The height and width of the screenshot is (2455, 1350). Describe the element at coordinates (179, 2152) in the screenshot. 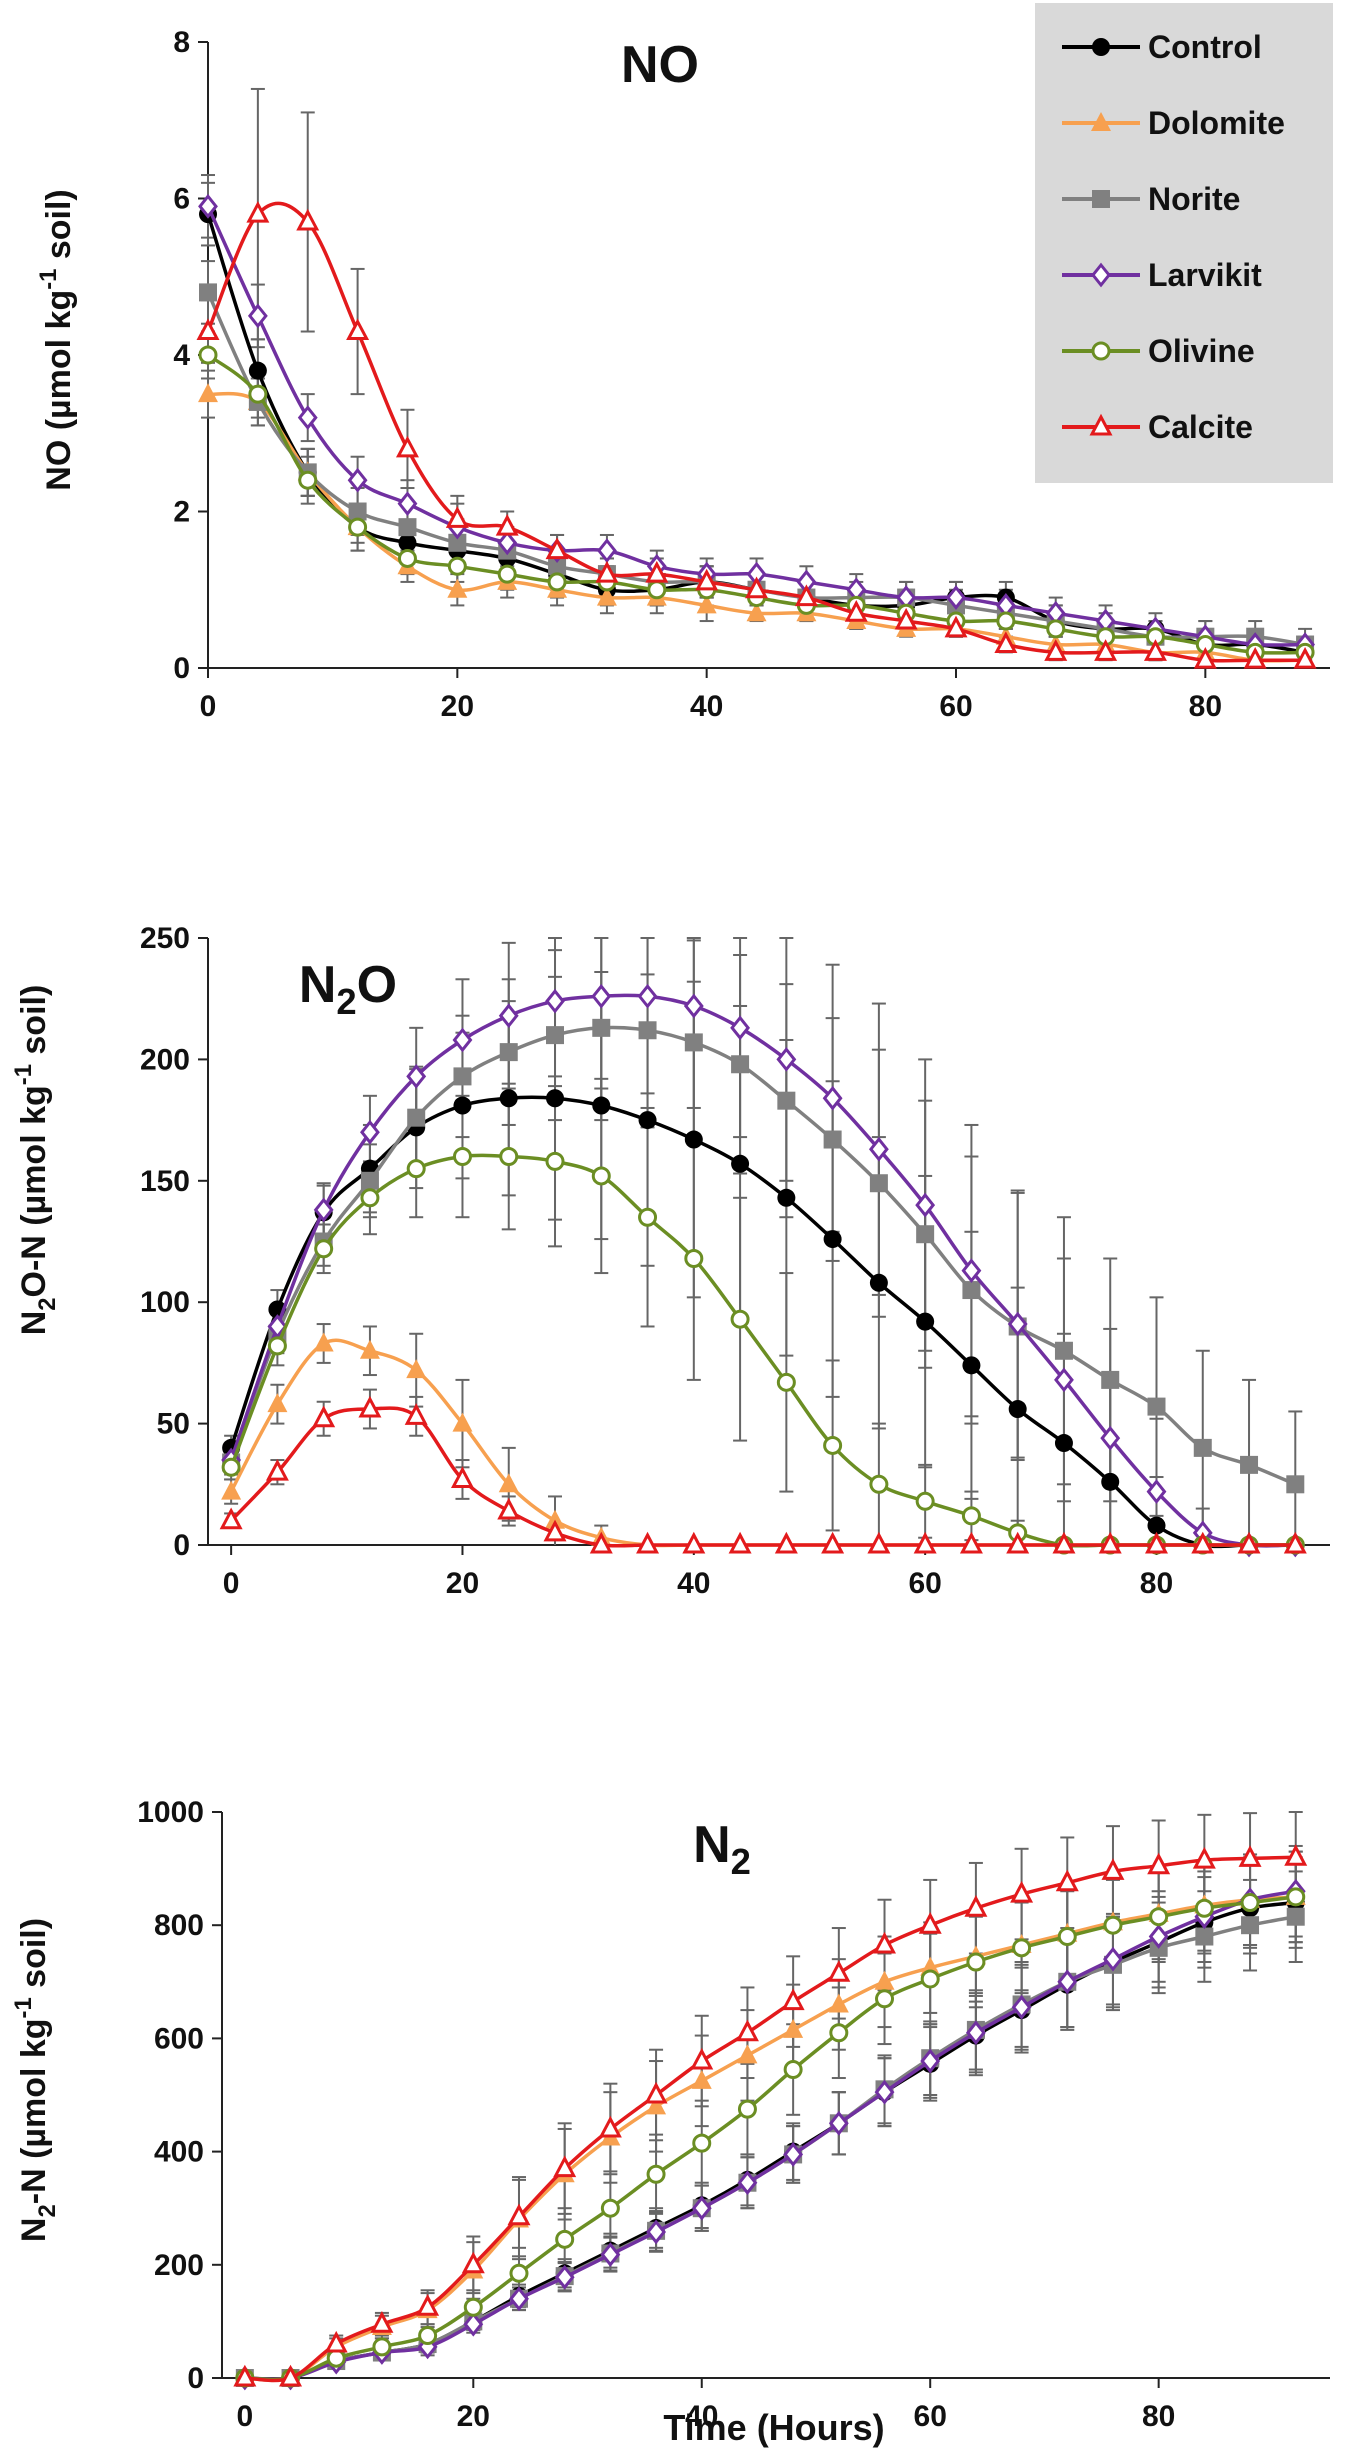

I see `y-tick-label: 400` at that location.